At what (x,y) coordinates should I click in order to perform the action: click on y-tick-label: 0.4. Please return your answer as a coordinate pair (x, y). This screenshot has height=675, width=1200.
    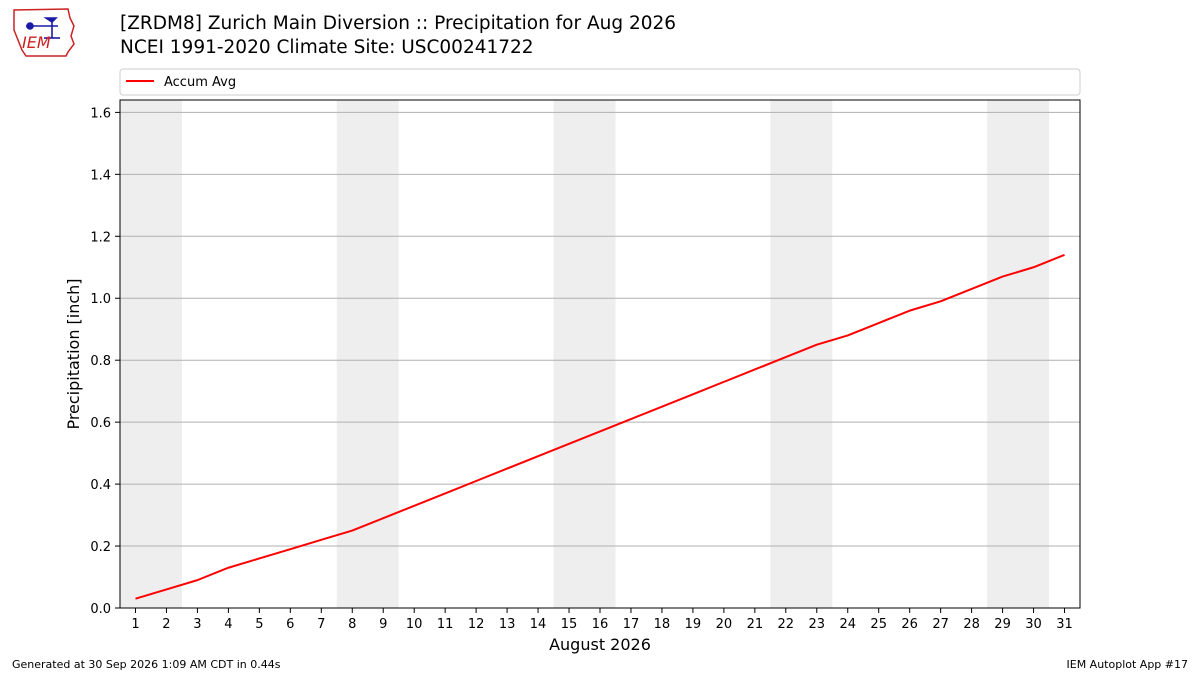
    Looking at the image, I should click on (100, 485).